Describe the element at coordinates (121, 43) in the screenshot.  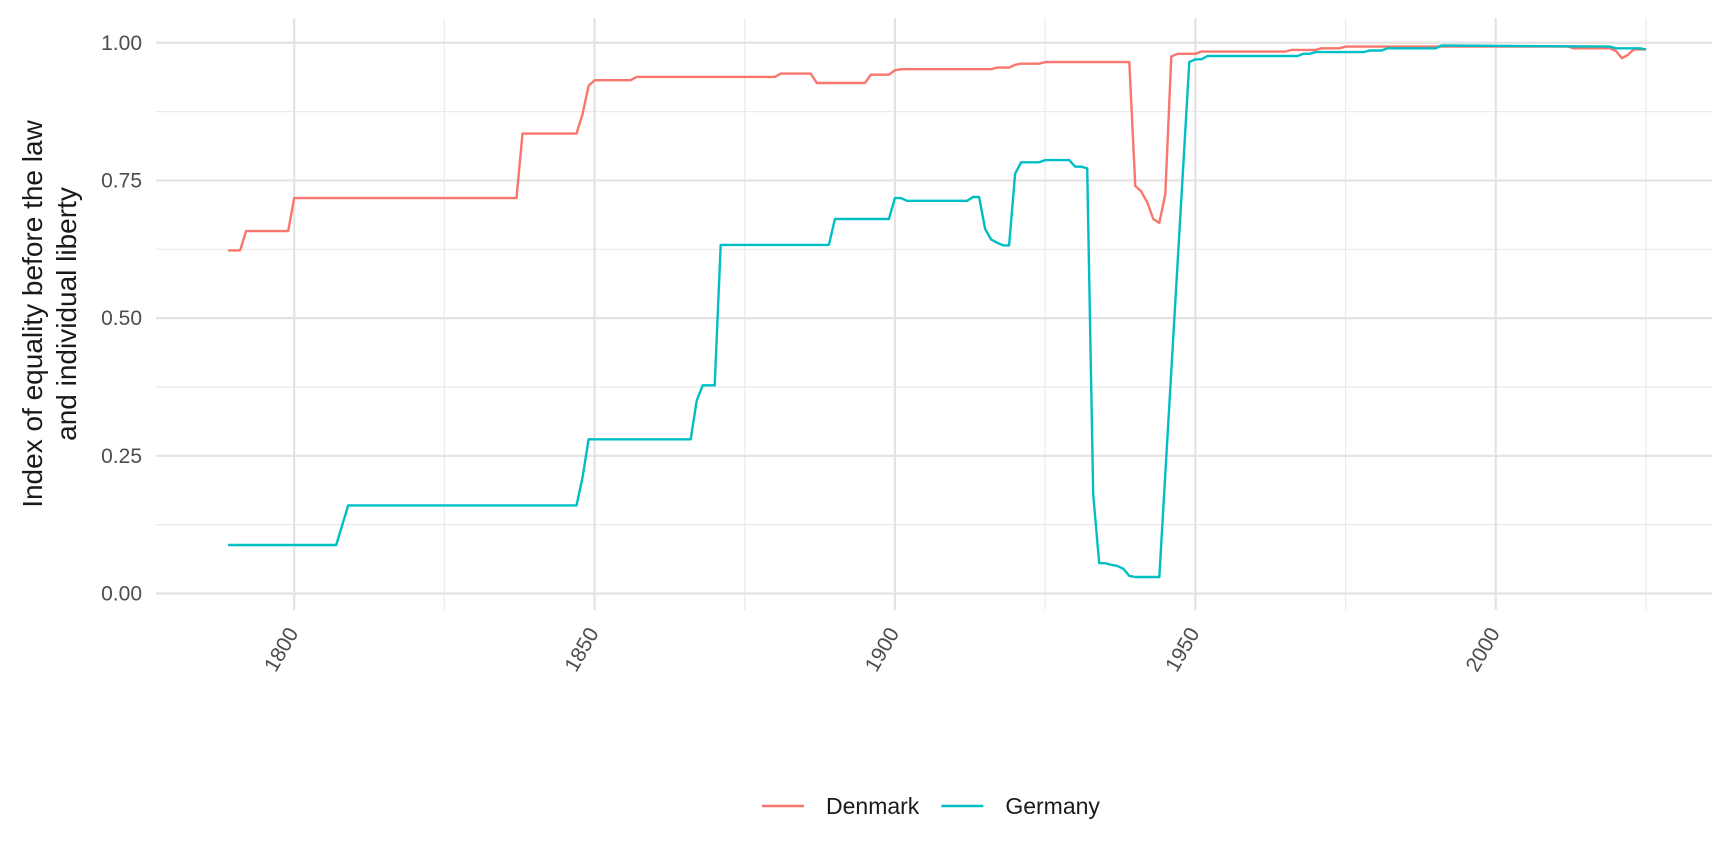
I see `y-tick-label: 1.00` at that location.